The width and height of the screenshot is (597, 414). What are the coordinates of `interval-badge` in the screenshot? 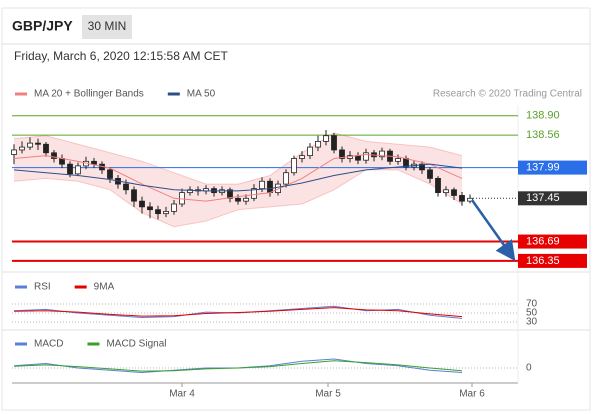 It's located at (107, 27).